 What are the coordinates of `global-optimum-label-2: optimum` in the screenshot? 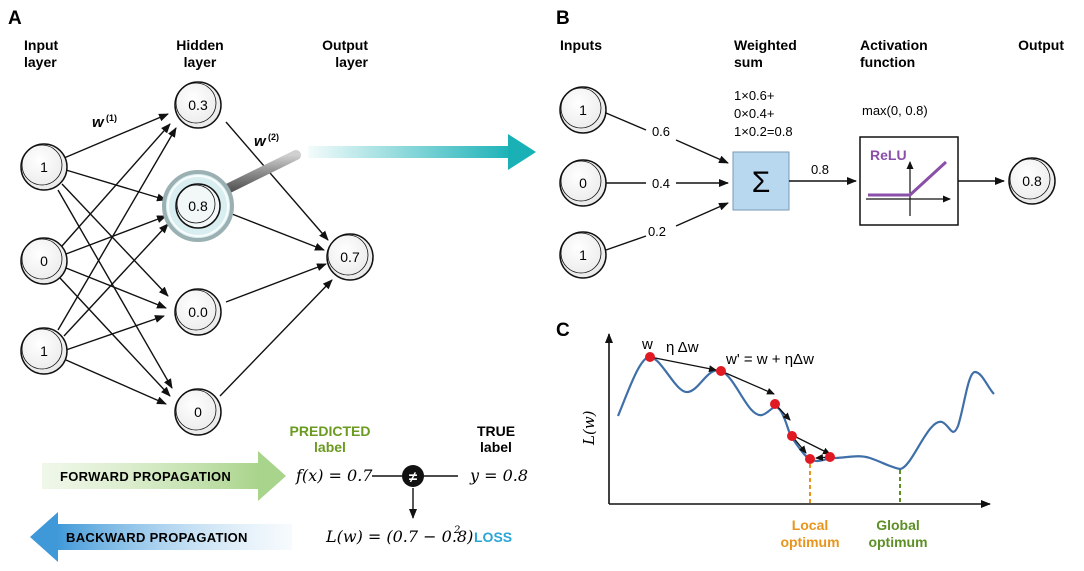 It's located at (897, 542).